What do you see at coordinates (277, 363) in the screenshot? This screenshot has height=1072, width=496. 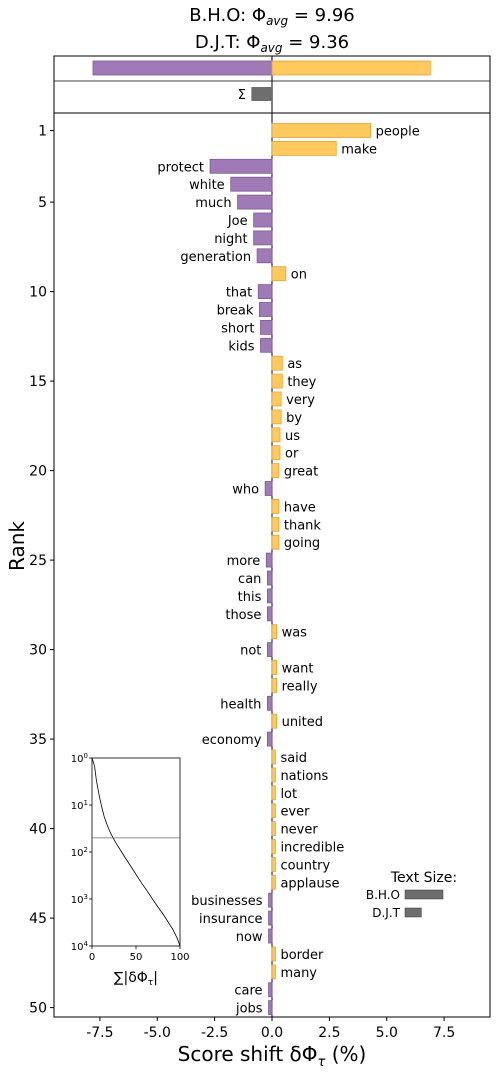 I see `word-bar-as` at bounding box center [277, 363].